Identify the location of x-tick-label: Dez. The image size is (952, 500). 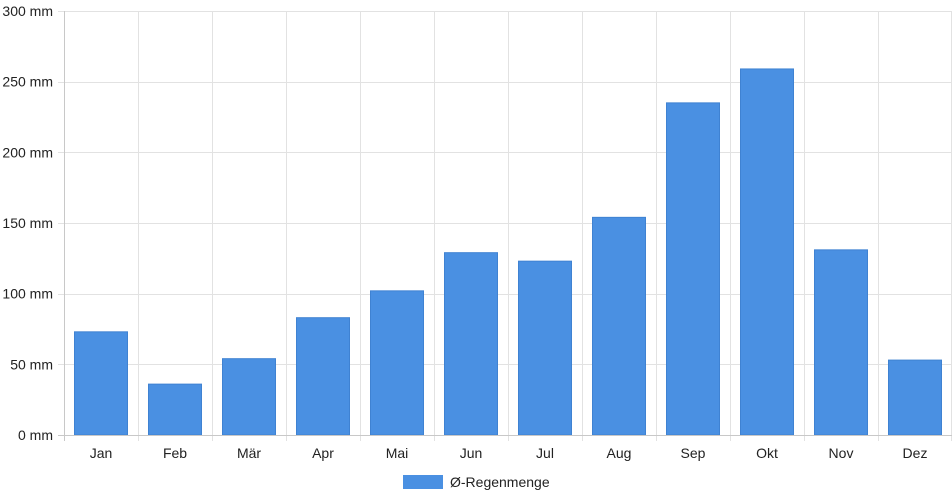
(915, 453).